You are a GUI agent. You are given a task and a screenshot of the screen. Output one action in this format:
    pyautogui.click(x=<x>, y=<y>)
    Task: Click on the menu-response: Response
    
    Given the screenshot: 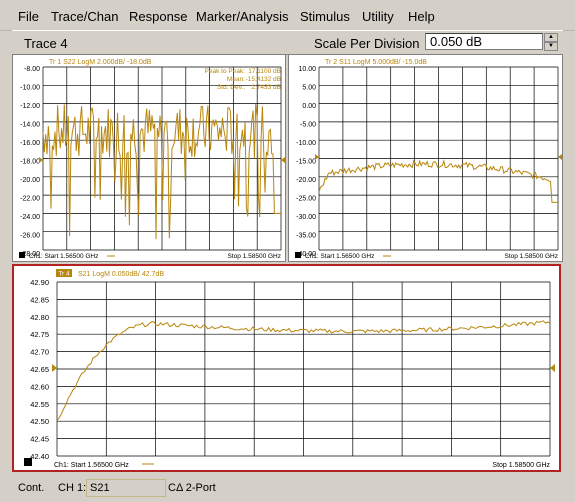 What is the action you would take?
    pyautogui.click(x=158, y=16)
    